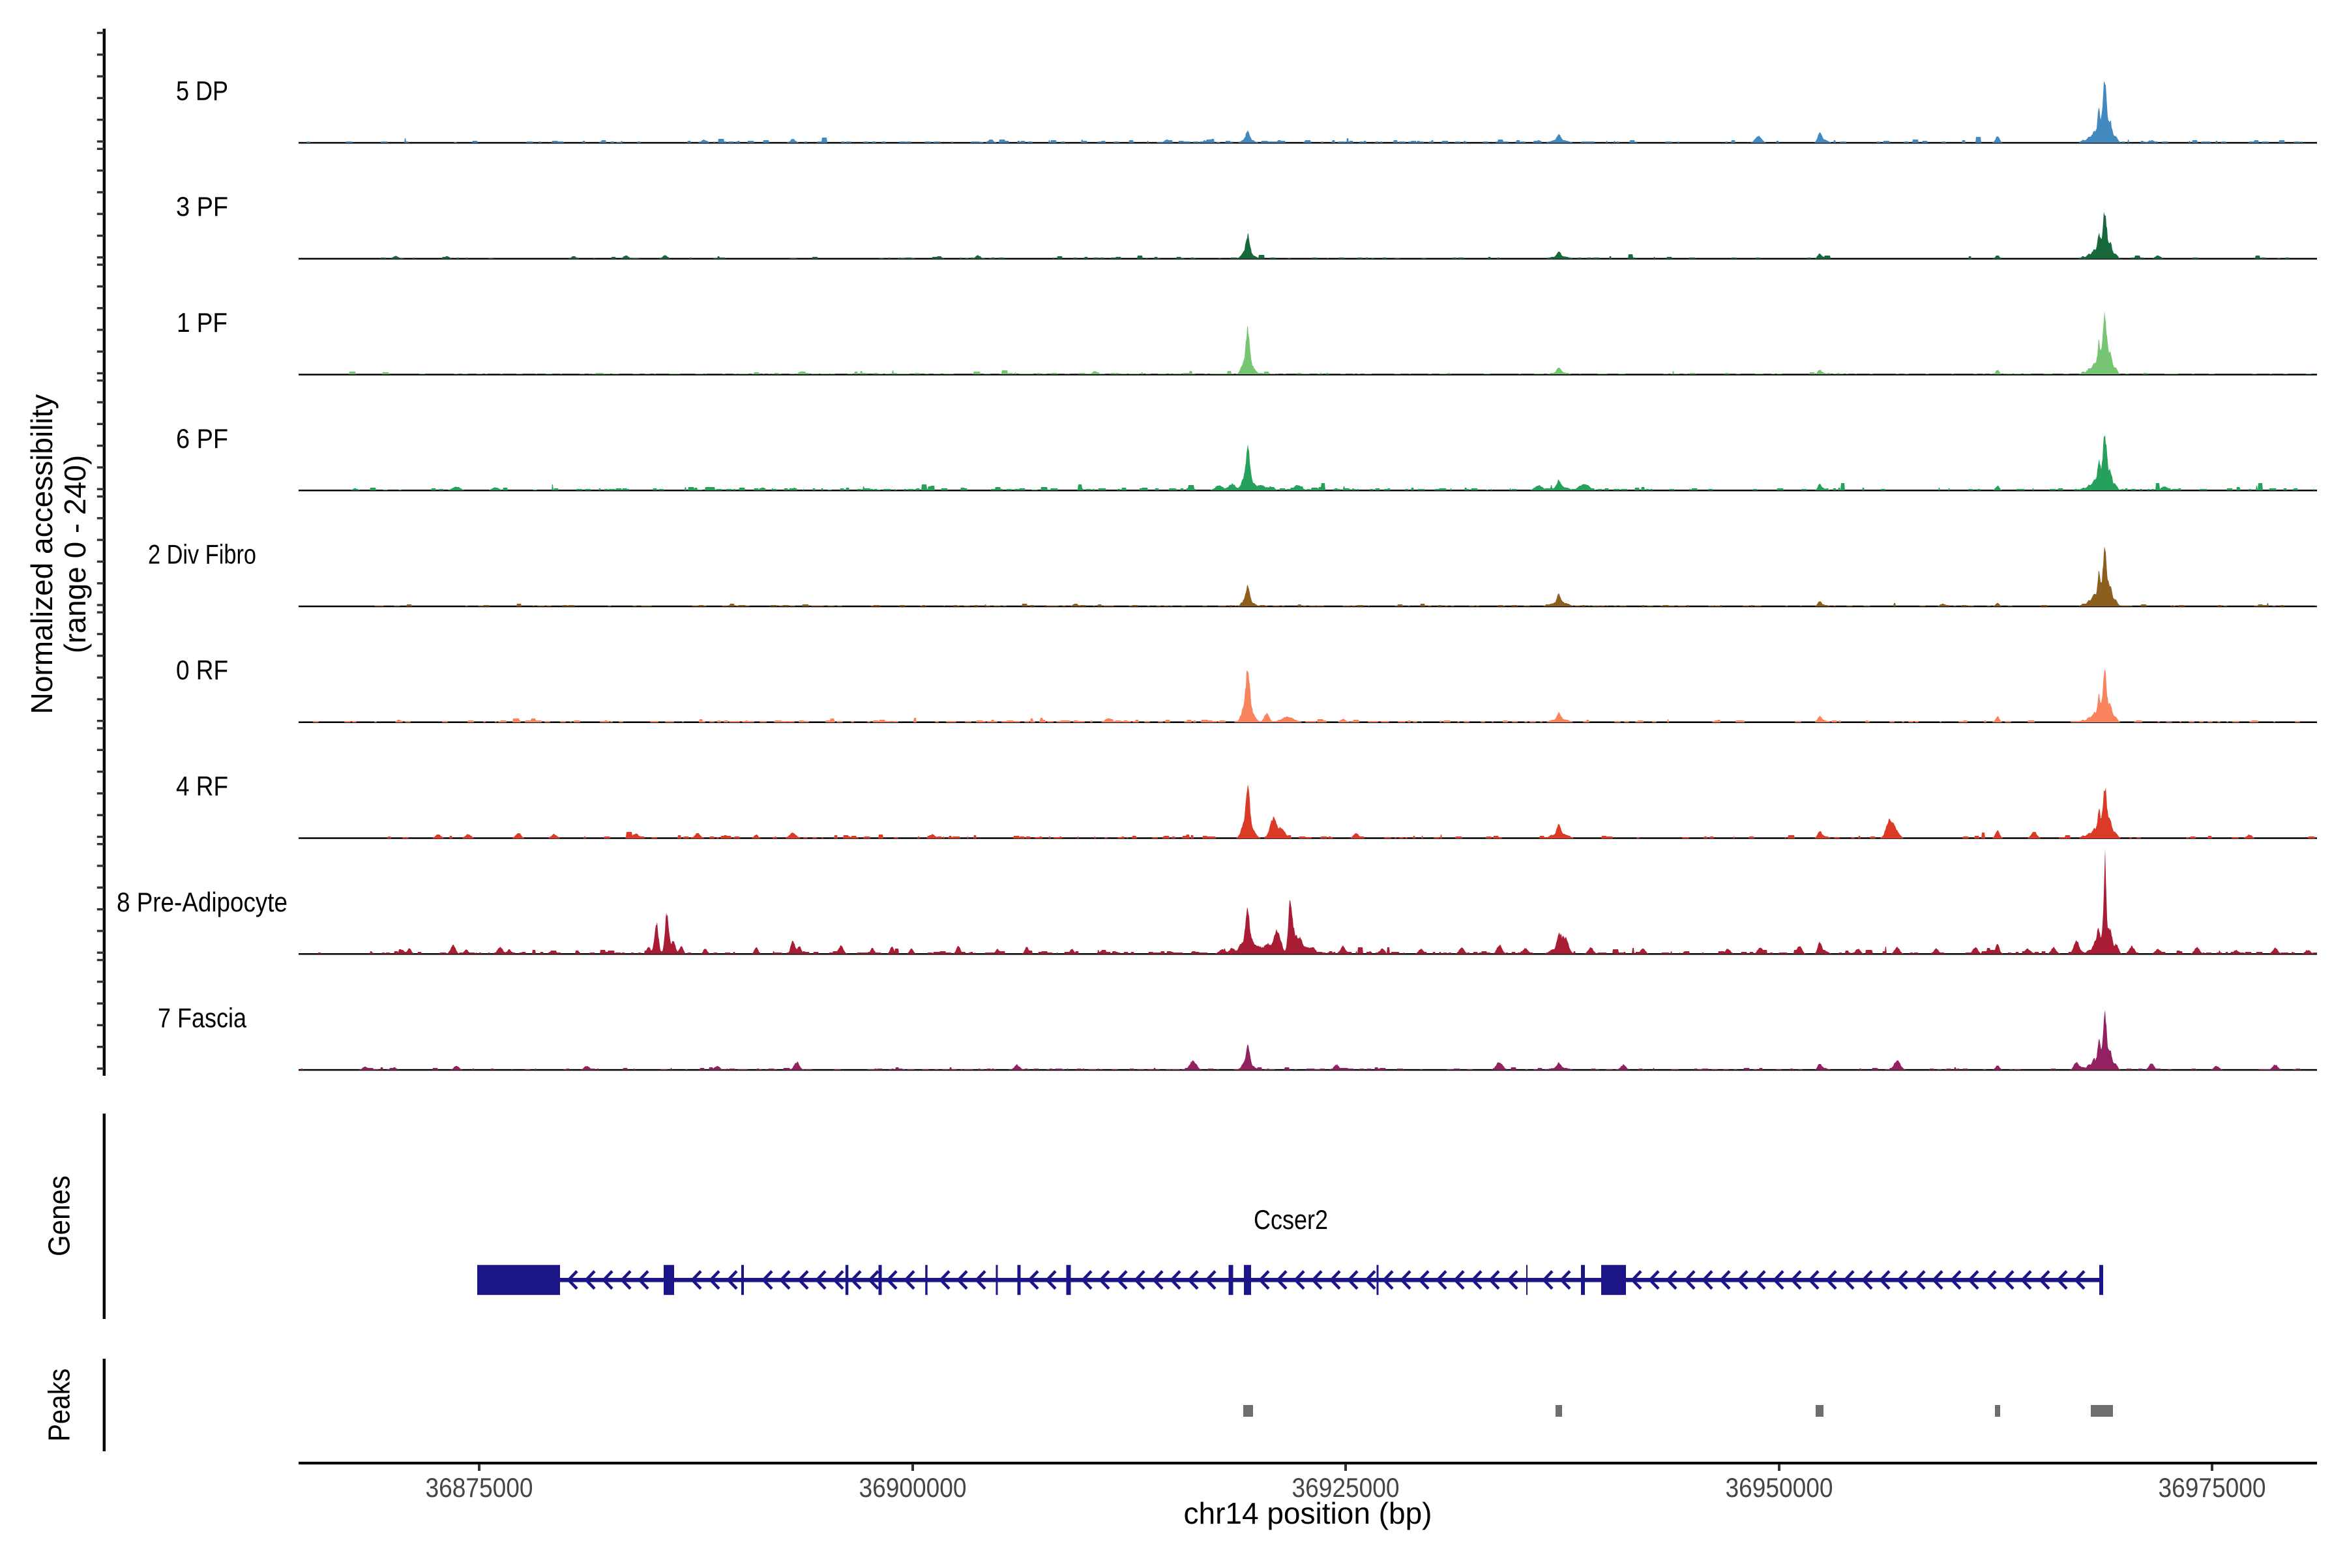 The image size is (2347, 1568). I want to click on svg-text: Genes, so click(59, 1216).